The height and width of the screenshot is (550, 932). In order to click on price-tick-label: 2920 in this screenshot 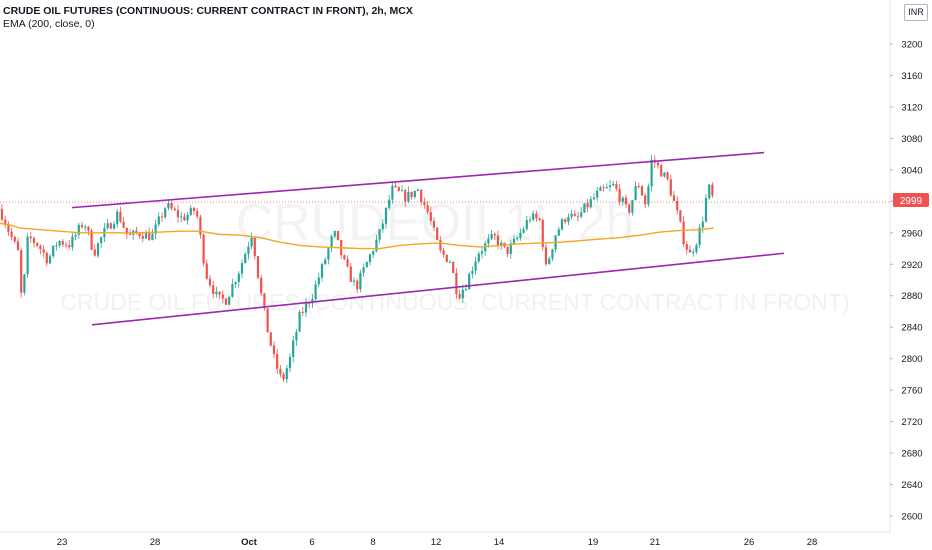, I will do `click(911, 265)`.